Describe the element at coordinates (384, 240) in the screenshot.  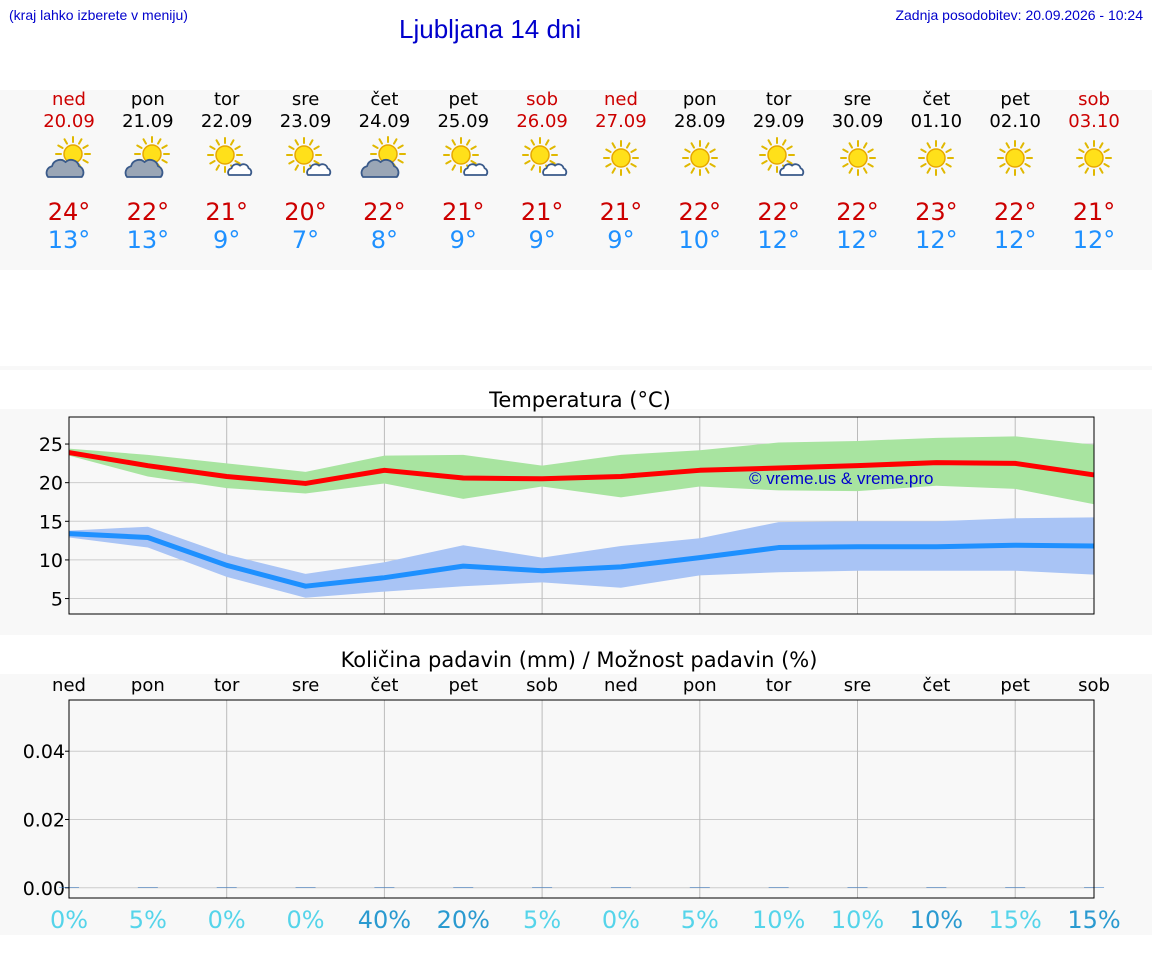
I see `min-temperature: 8°` at that location.